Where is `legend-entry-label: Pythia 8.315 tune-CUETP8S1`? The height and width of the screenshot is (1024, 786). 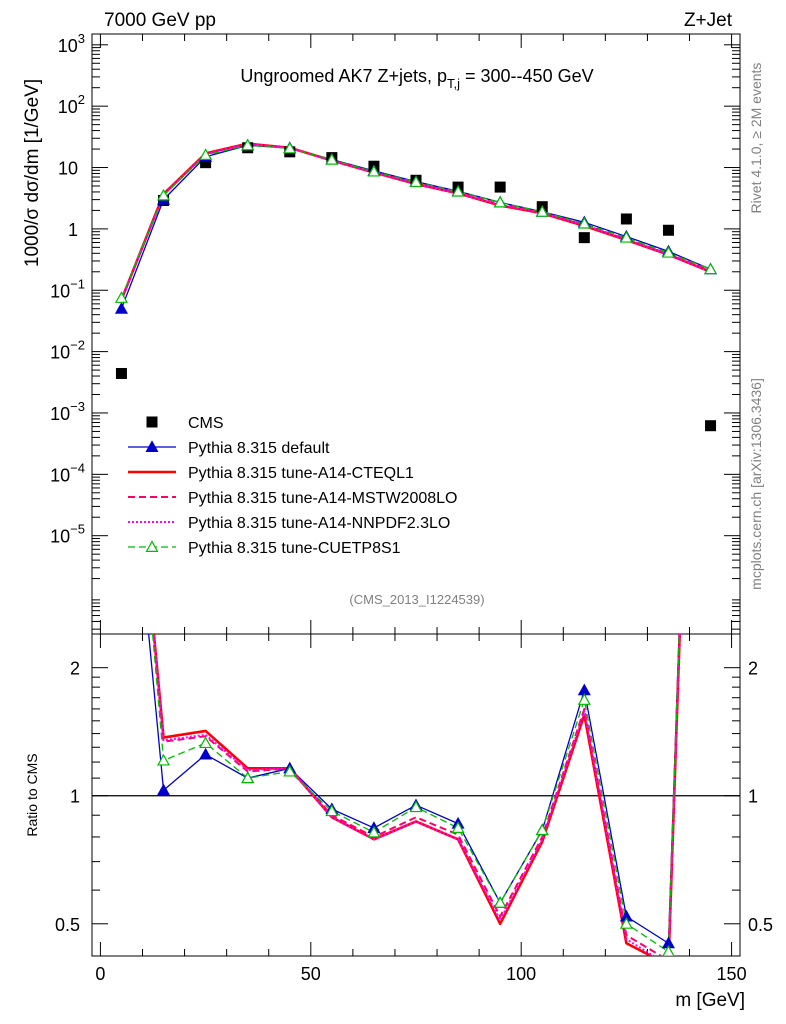 legend-entry-label: Pythia 8.315 tune-CUETP8S1 is located at coordinates (294, 548).